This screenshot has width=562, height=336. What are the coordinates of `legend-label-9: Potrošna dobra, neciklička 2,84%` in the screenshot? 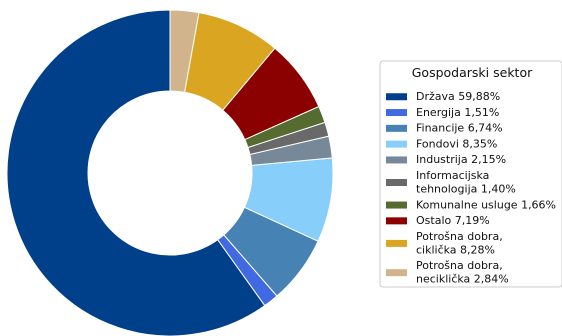 It's located at (462, 272).